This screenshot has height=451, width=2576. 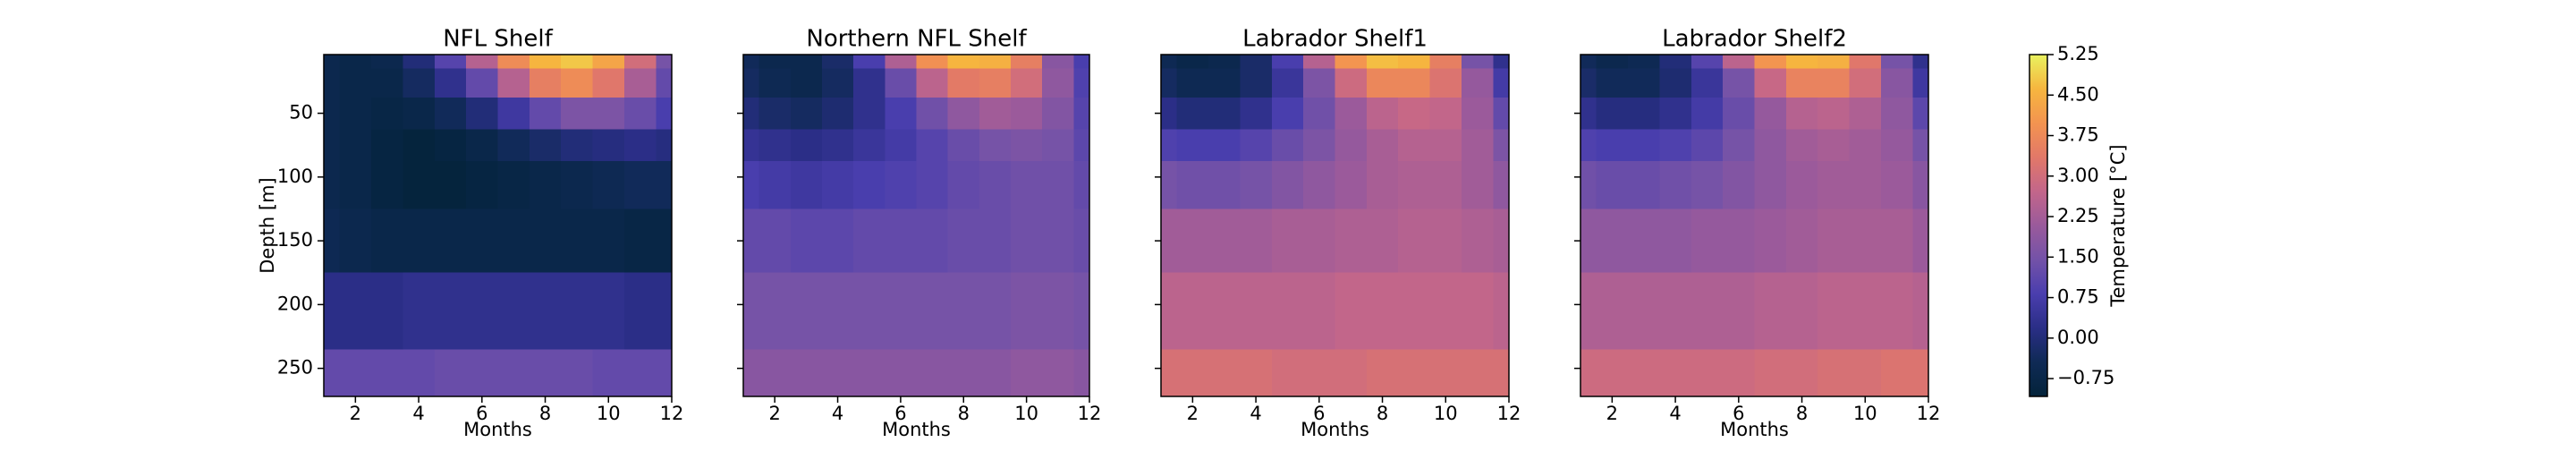 What do you see at coordinates (1754, 39) in the screenshot?
I see `panel-title: Labrador Shelf2` at bounding box center [1754, 39].